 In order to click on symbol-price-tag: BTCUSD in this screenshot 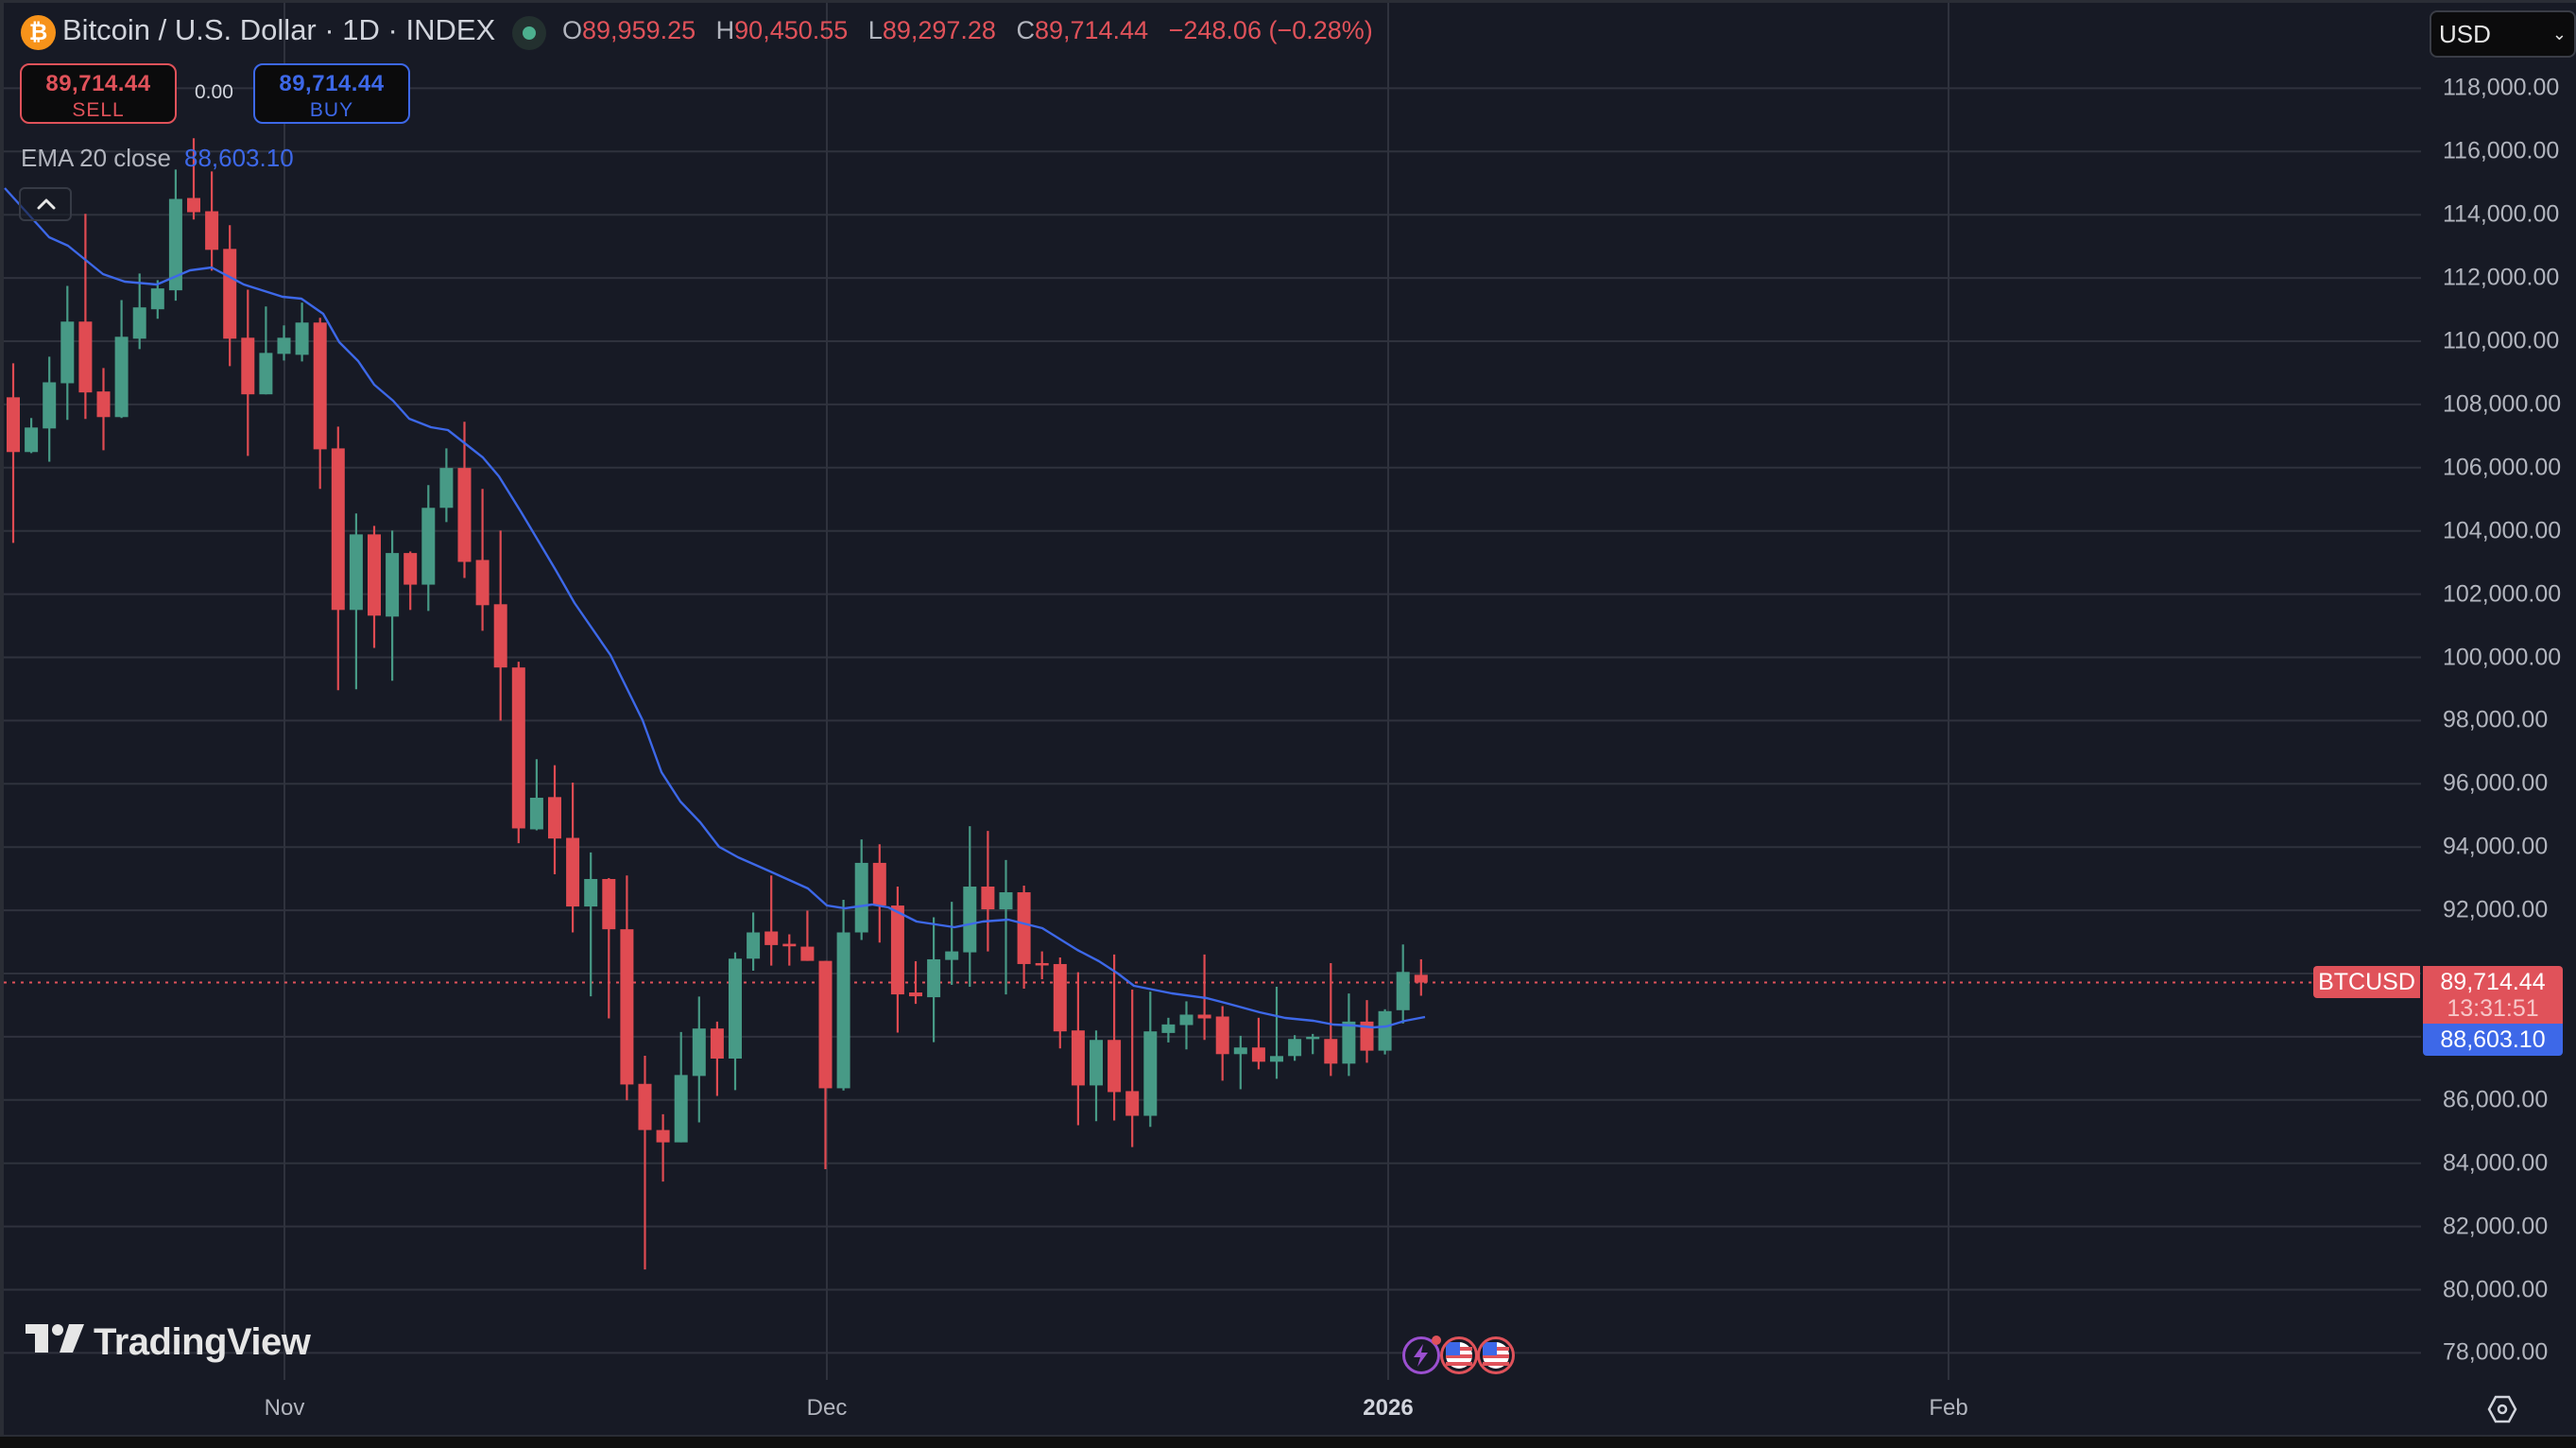, I will do `click(2366, 982)`.